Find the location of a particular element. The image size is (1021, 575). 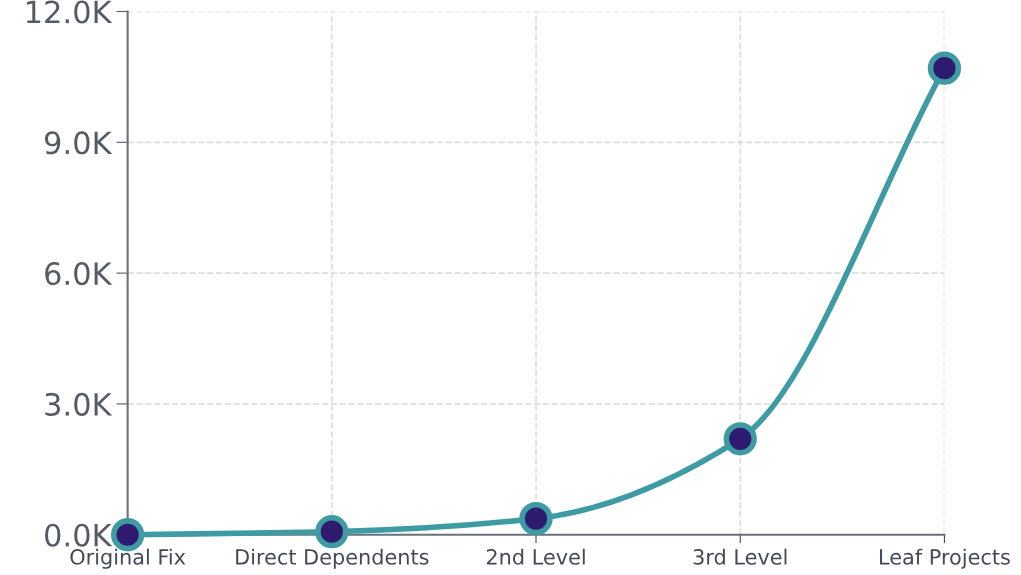

x-tick-label: Original Fix is located at coordinates (128, 558).